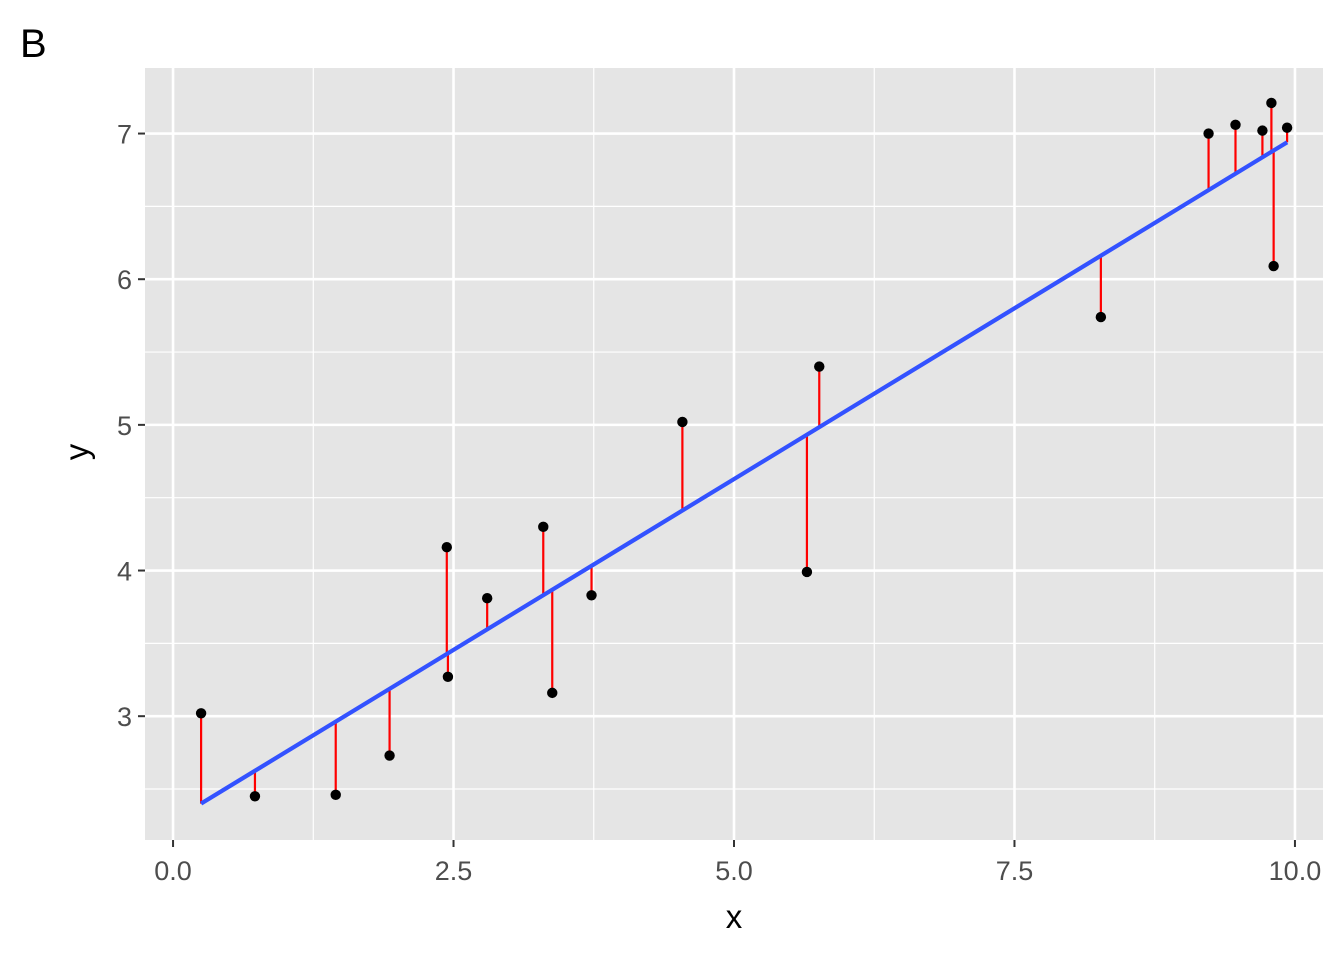 This screenshot has height=960, width=1344. What do you see at coordinates (173, 871) in the screenshot?
I see `x-tick-label: 0.0` at bounding box center [173, 871].